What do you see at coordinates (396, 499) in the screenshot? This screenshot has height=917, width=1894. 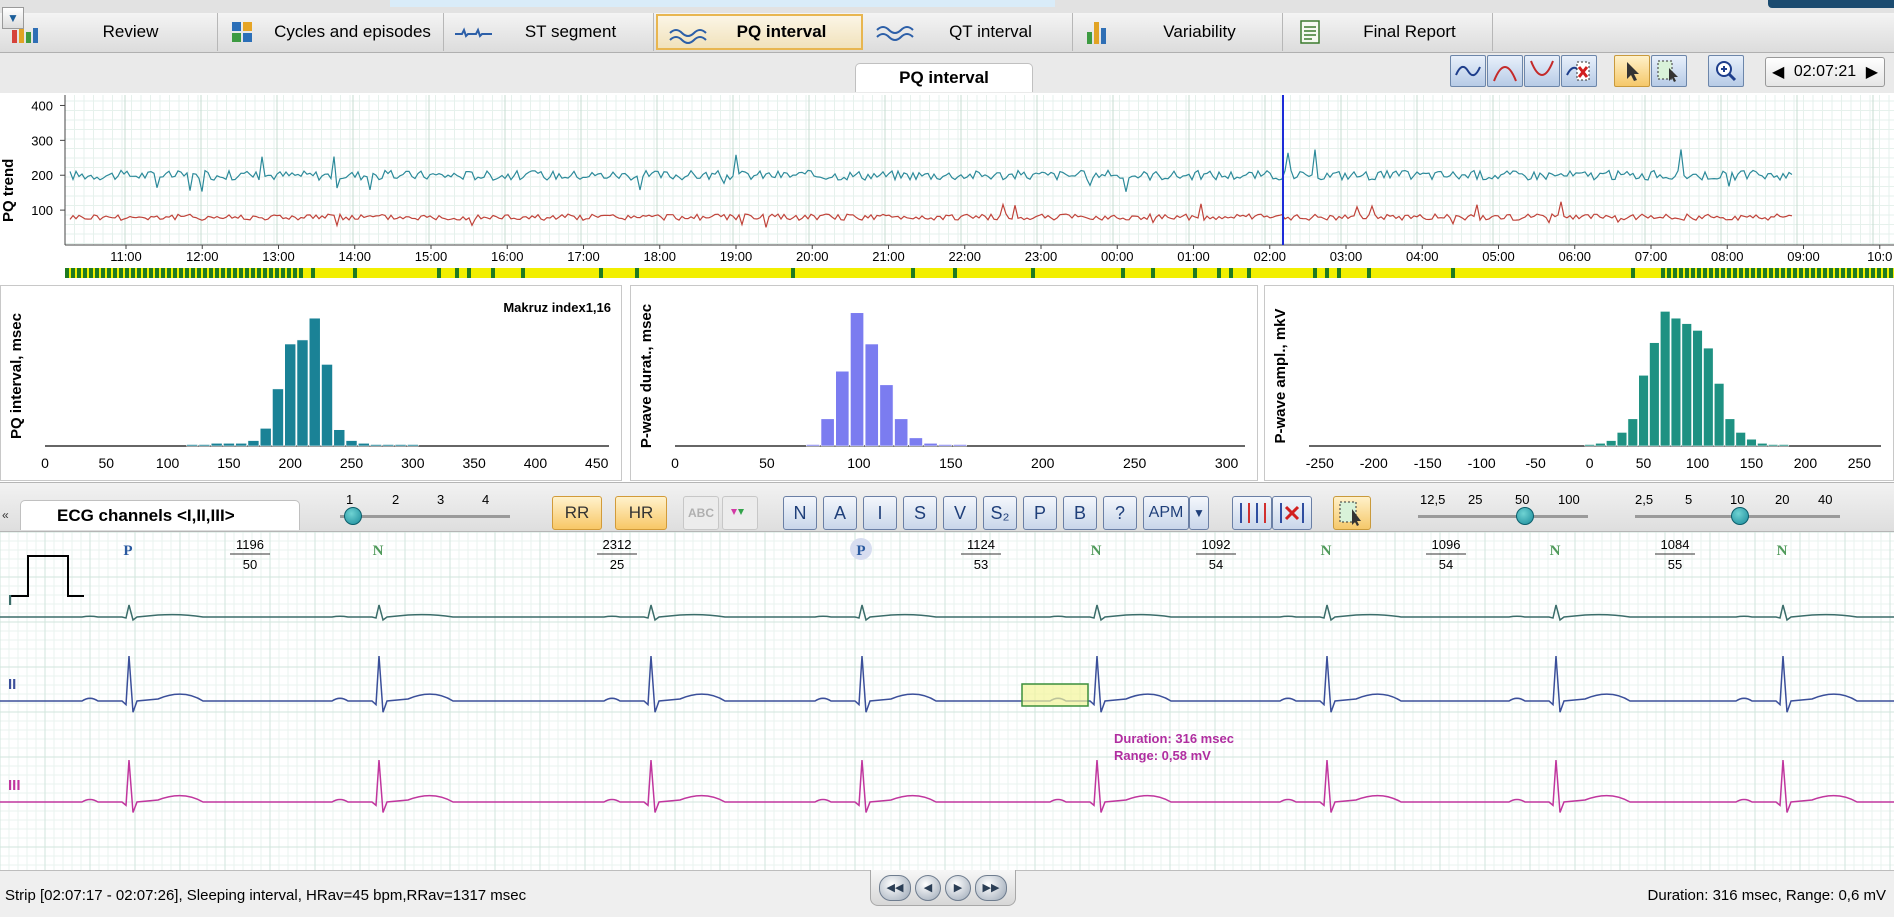 I see `slider-tick: 2` at bounding box center [396, 499].